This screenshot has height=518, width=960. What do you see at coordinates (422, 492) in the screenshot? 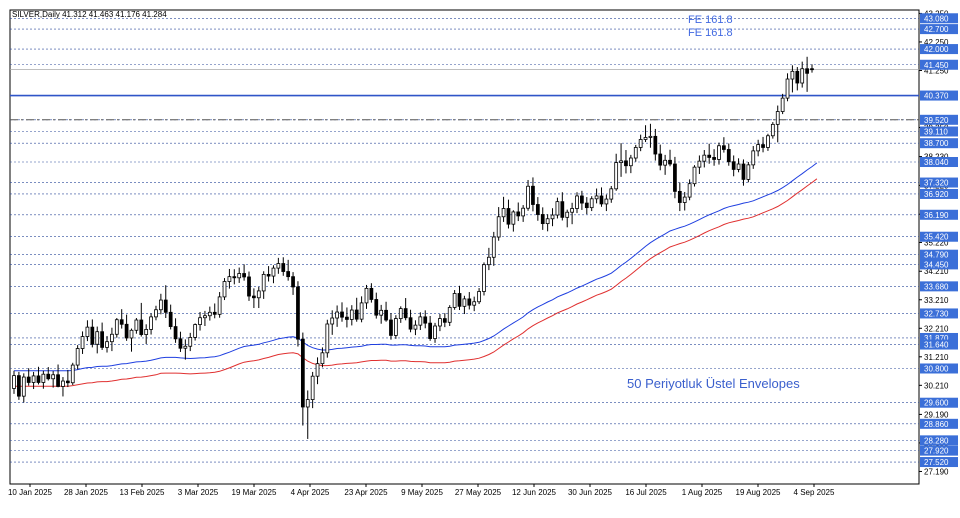
I see `date-tick-label: 9 May 2025` at bounding box center [422, 492].